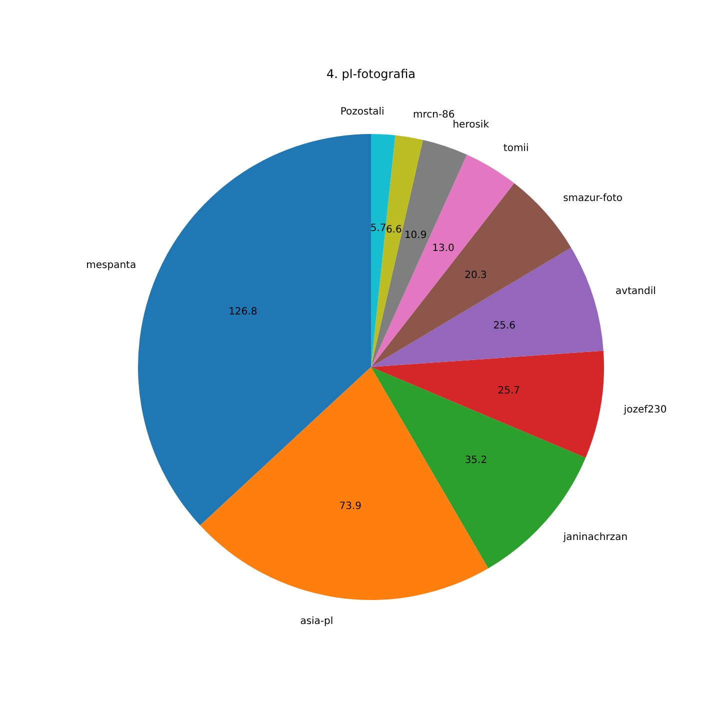  What do you see at coordinates (471, 125) in the screenshot?
I see `slice-label: herosik` at bounding box center [471, 125].